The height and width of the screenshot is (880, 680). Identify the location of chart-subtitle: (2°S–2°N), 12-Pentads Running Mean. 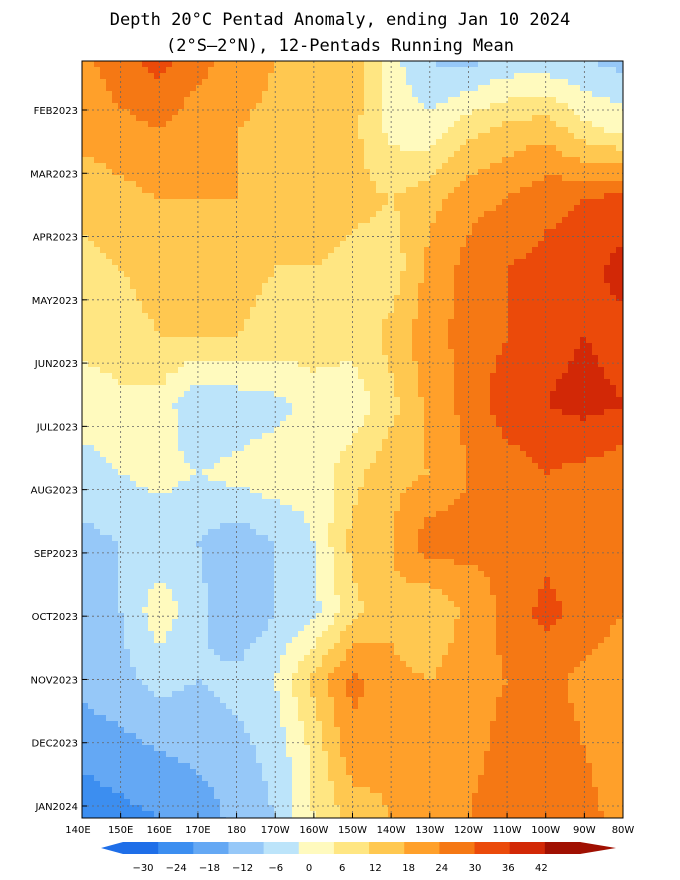
(340, 46).